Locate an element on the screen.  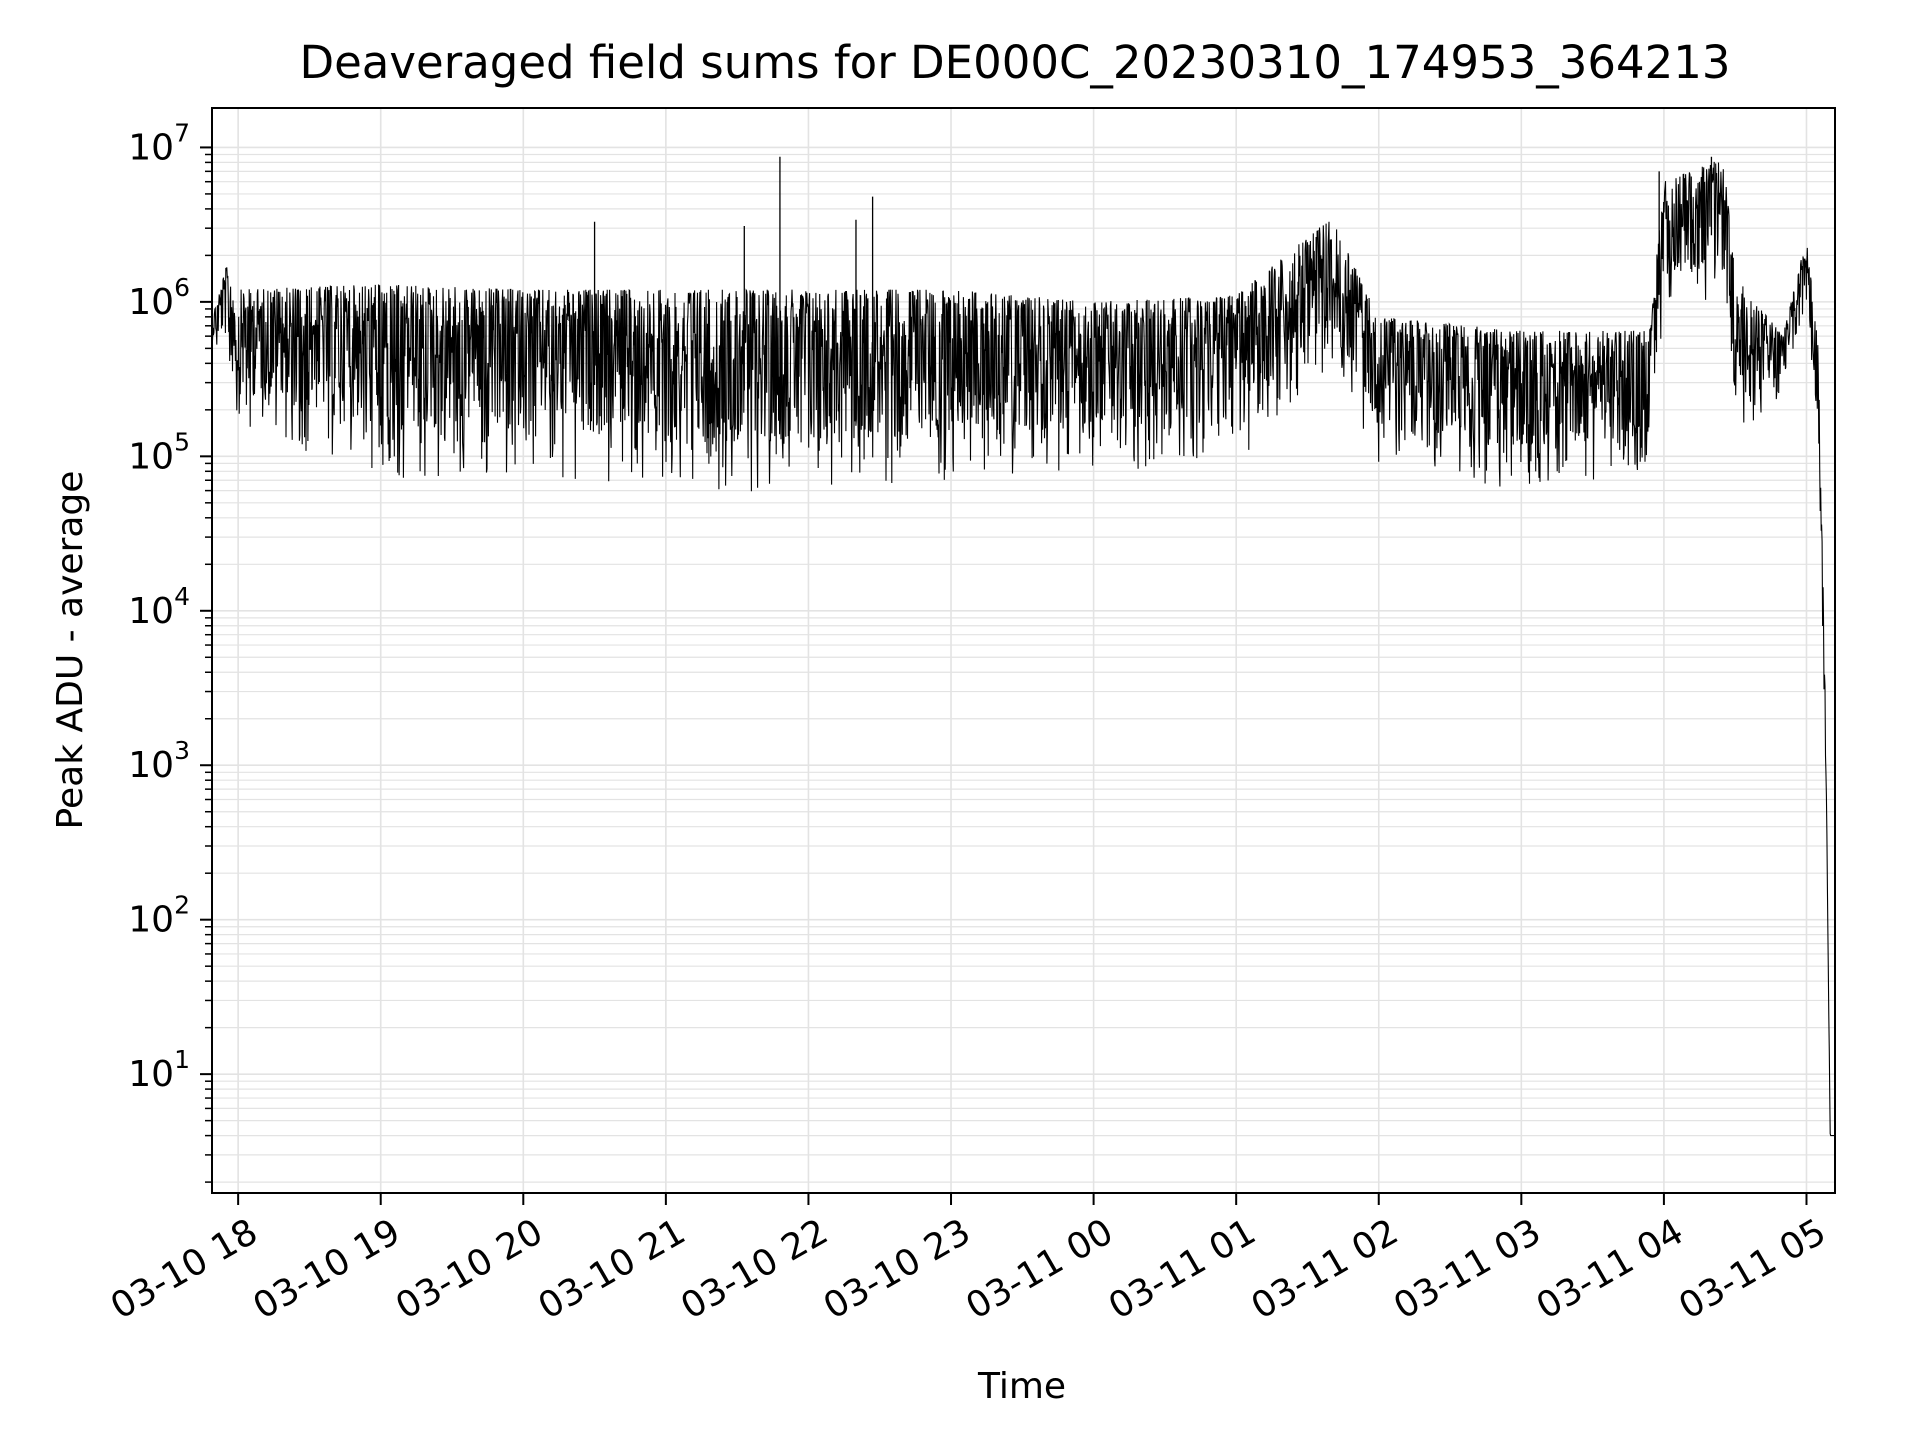
y-tick-label: 10¹ is located at coordinates (159, 1070).